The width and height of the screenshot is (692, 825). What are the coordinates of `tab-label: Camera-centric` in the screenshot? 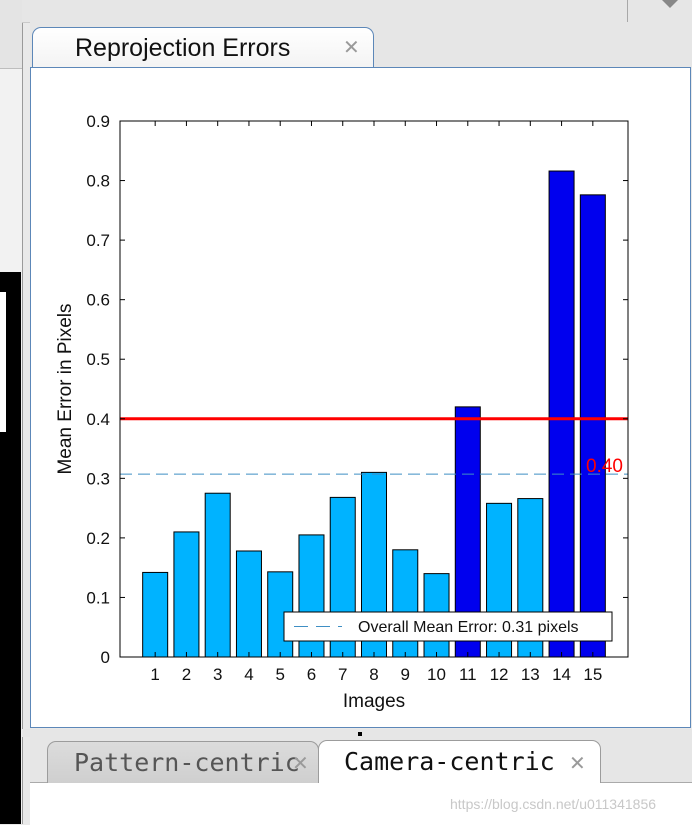 It's located at (449, 761).